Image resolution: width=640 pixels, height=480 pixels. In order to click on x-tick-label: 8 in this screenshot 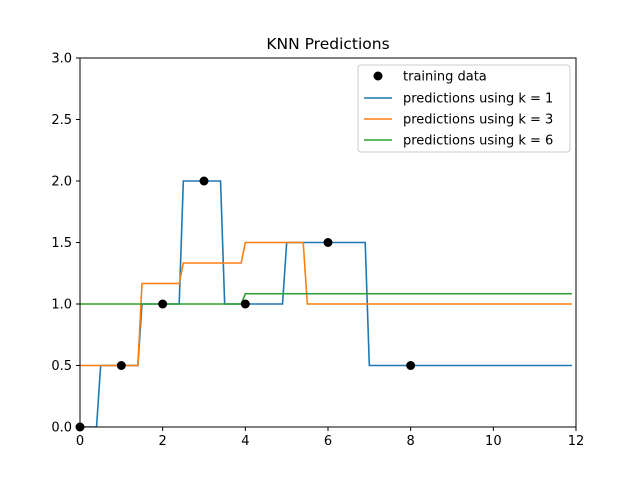, I will do `click(411, 441)`.